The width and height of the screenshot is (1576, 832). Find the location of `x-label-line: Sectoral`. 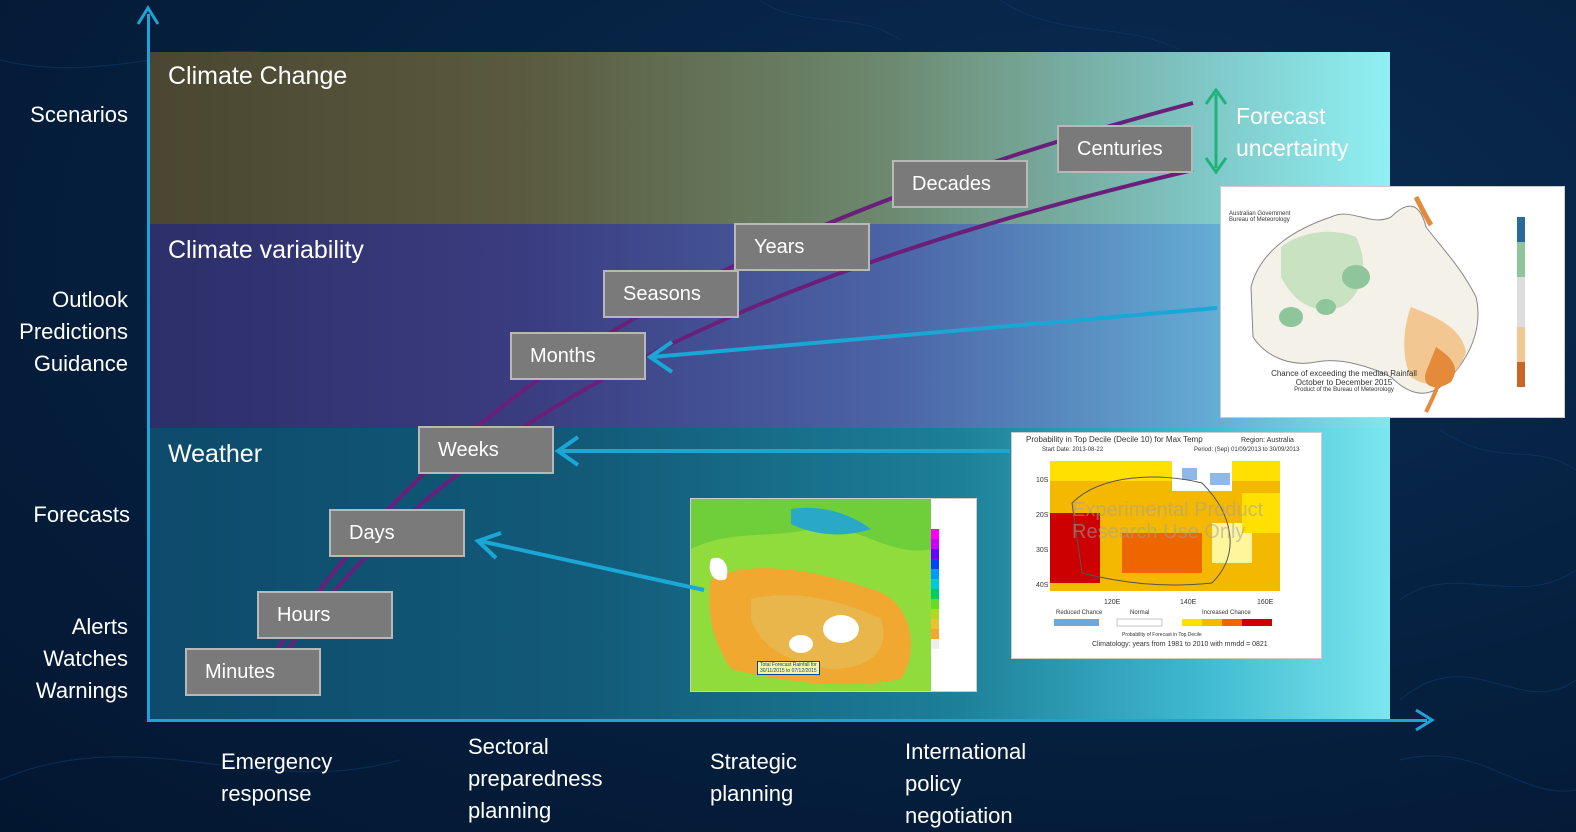

x-label-line: Sectoral is located at coordinates (508, 746).